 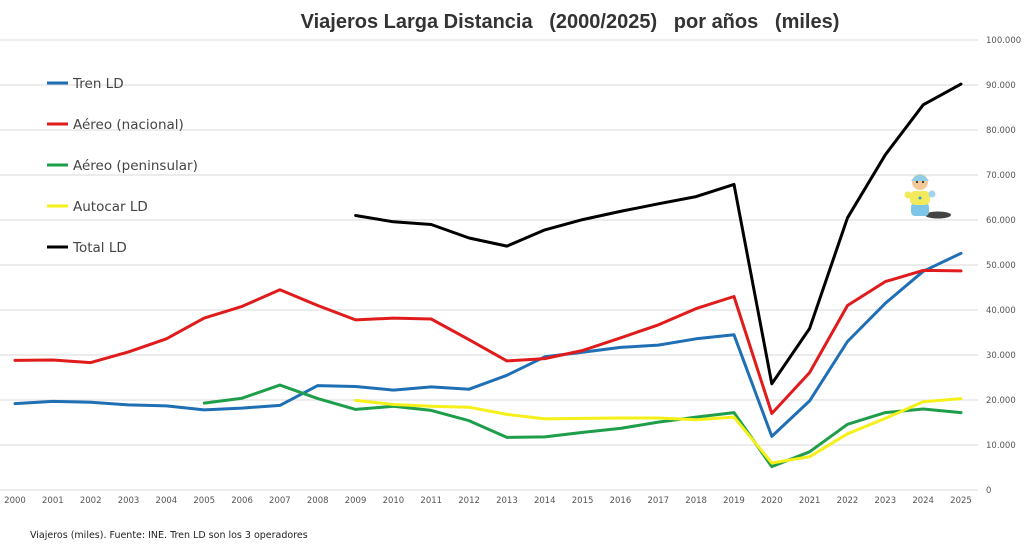 I want to click on legend-item: Tren LD, so click(x=85, y=84).